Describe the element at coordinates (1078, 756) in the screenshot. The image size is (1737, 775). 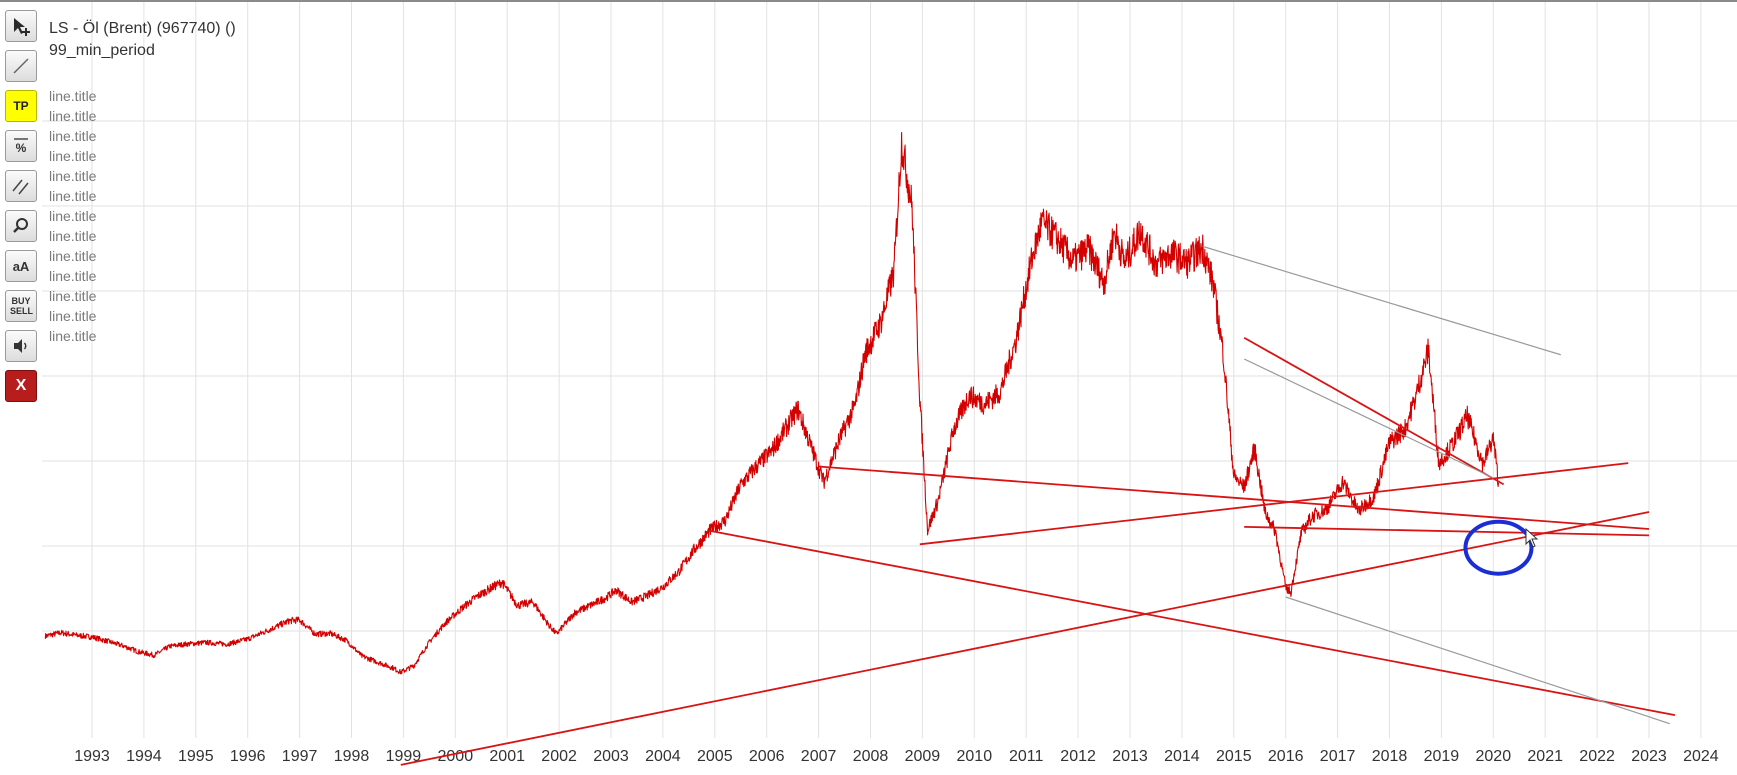
I see `x-tick-label: 2012` at that location.